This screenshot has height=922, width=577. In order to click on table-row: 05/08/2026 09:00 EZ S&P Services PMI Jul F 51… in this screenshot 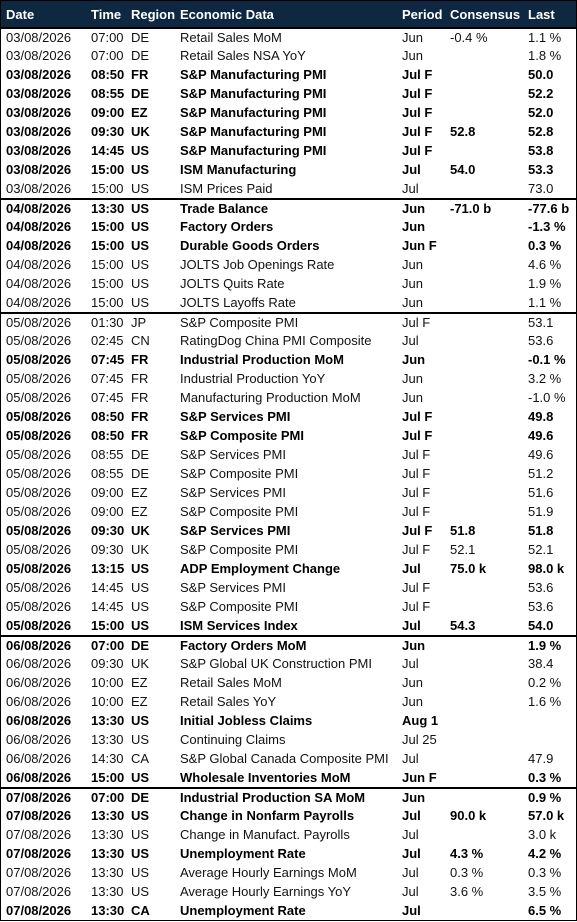, I will do `click(288, 492)`.